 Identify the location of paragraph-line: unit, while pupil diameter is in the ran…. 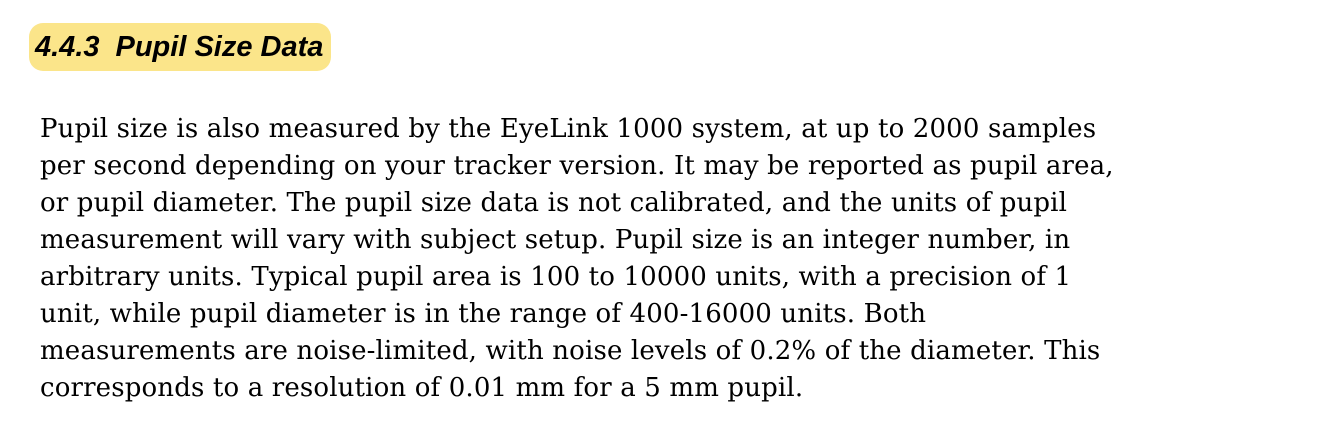
(483, 314).